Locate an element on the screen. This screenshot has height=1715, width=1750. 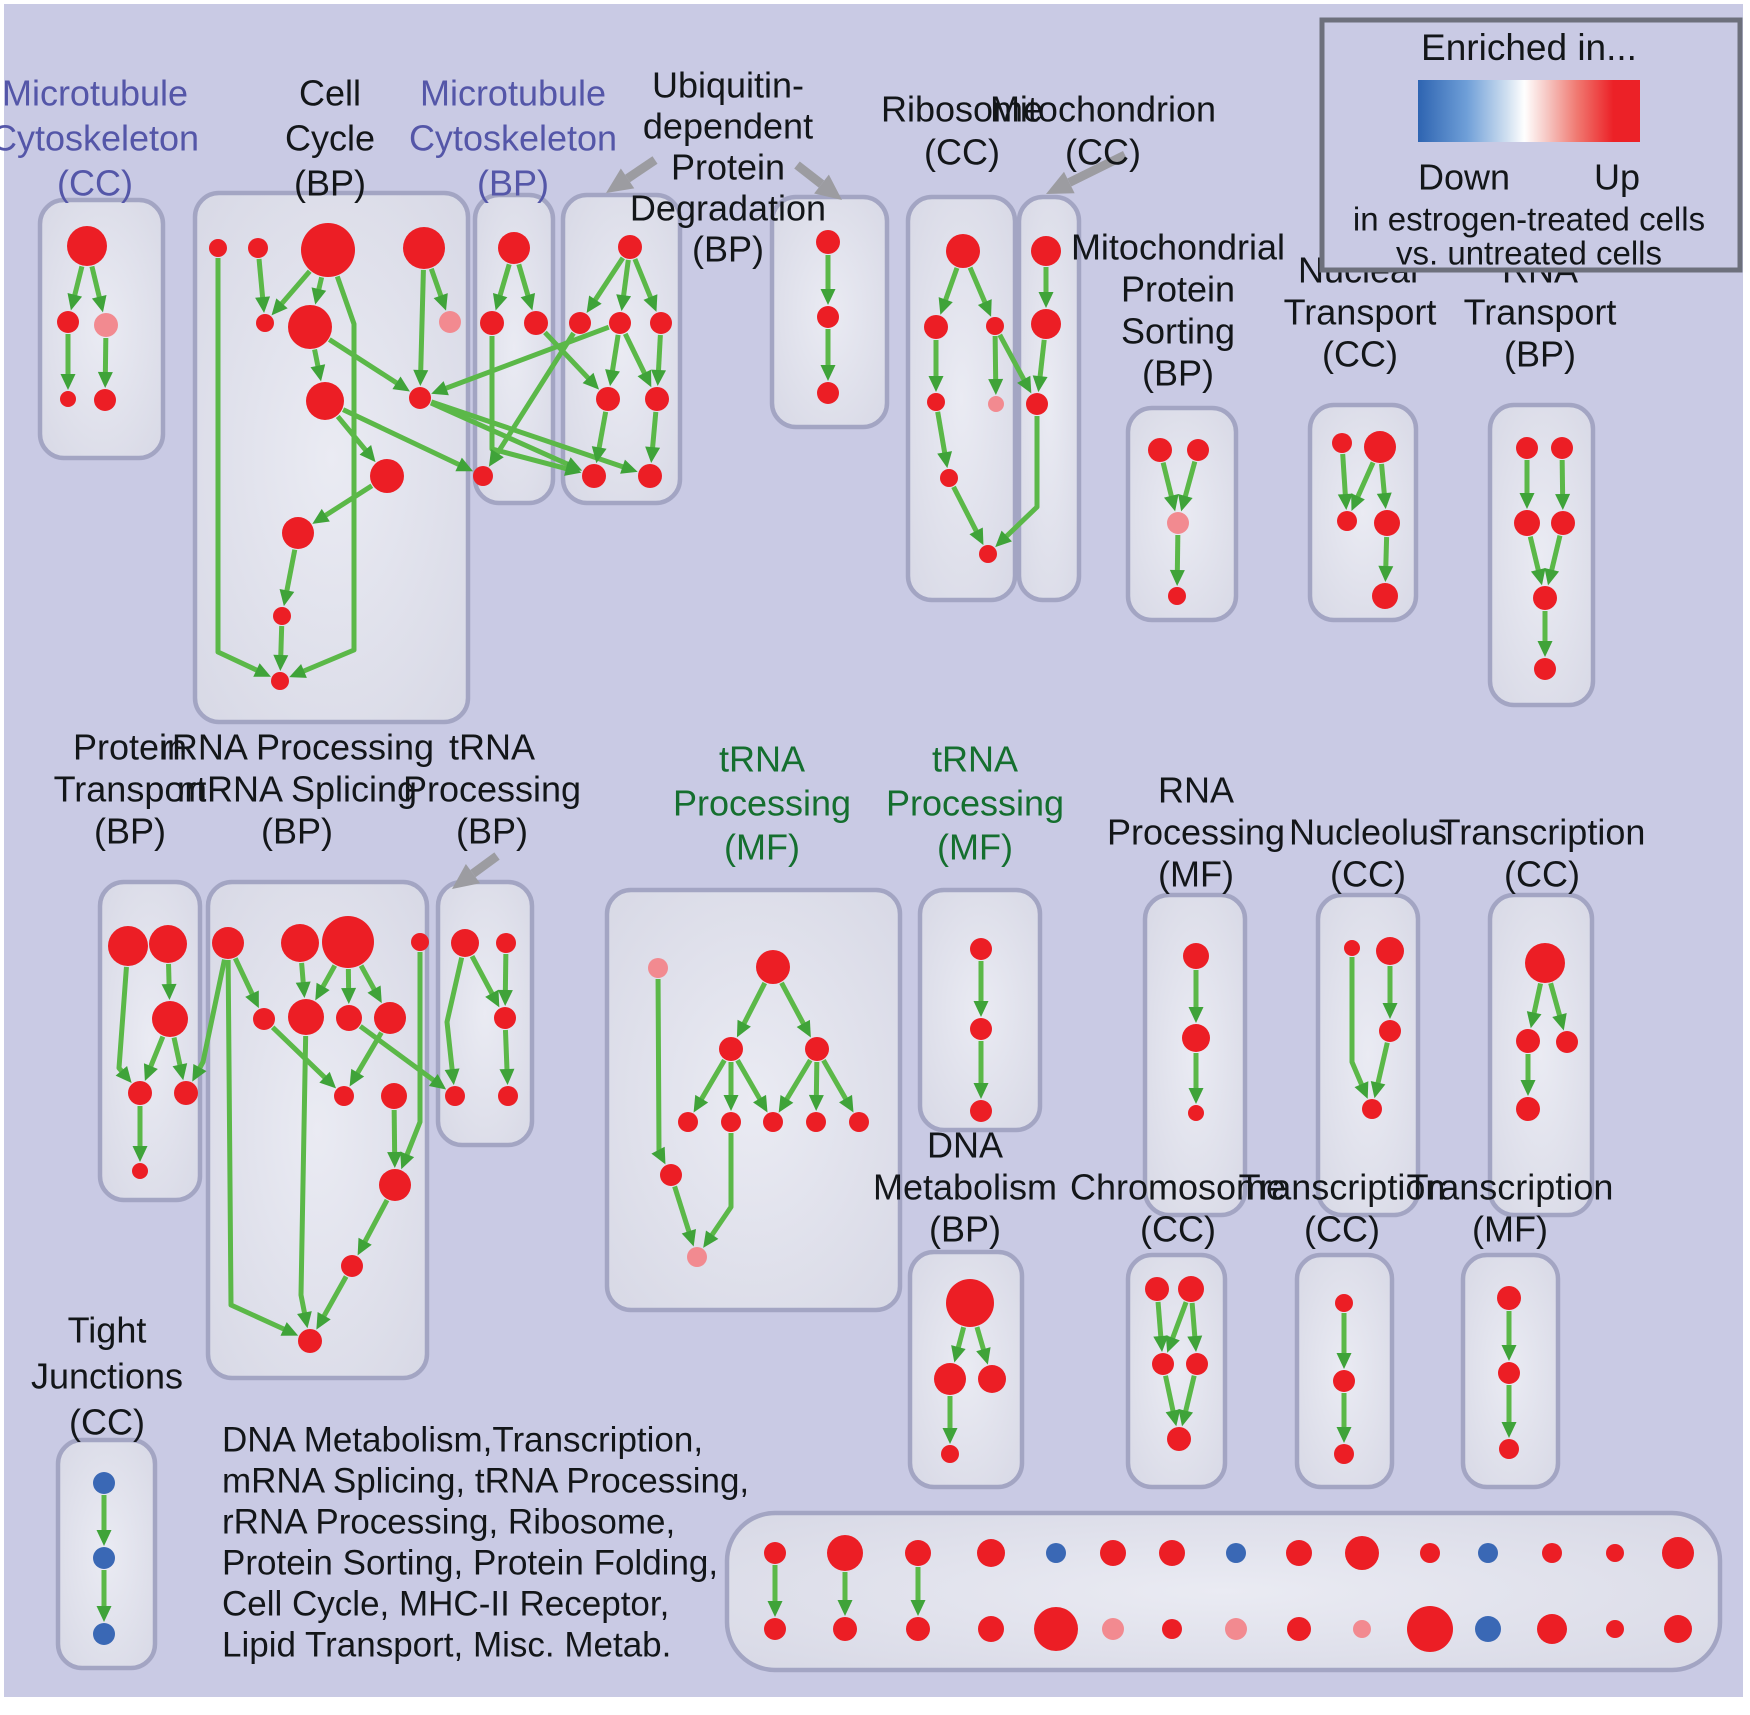
edge-cck-ccl is located at coordinates (290, 572).